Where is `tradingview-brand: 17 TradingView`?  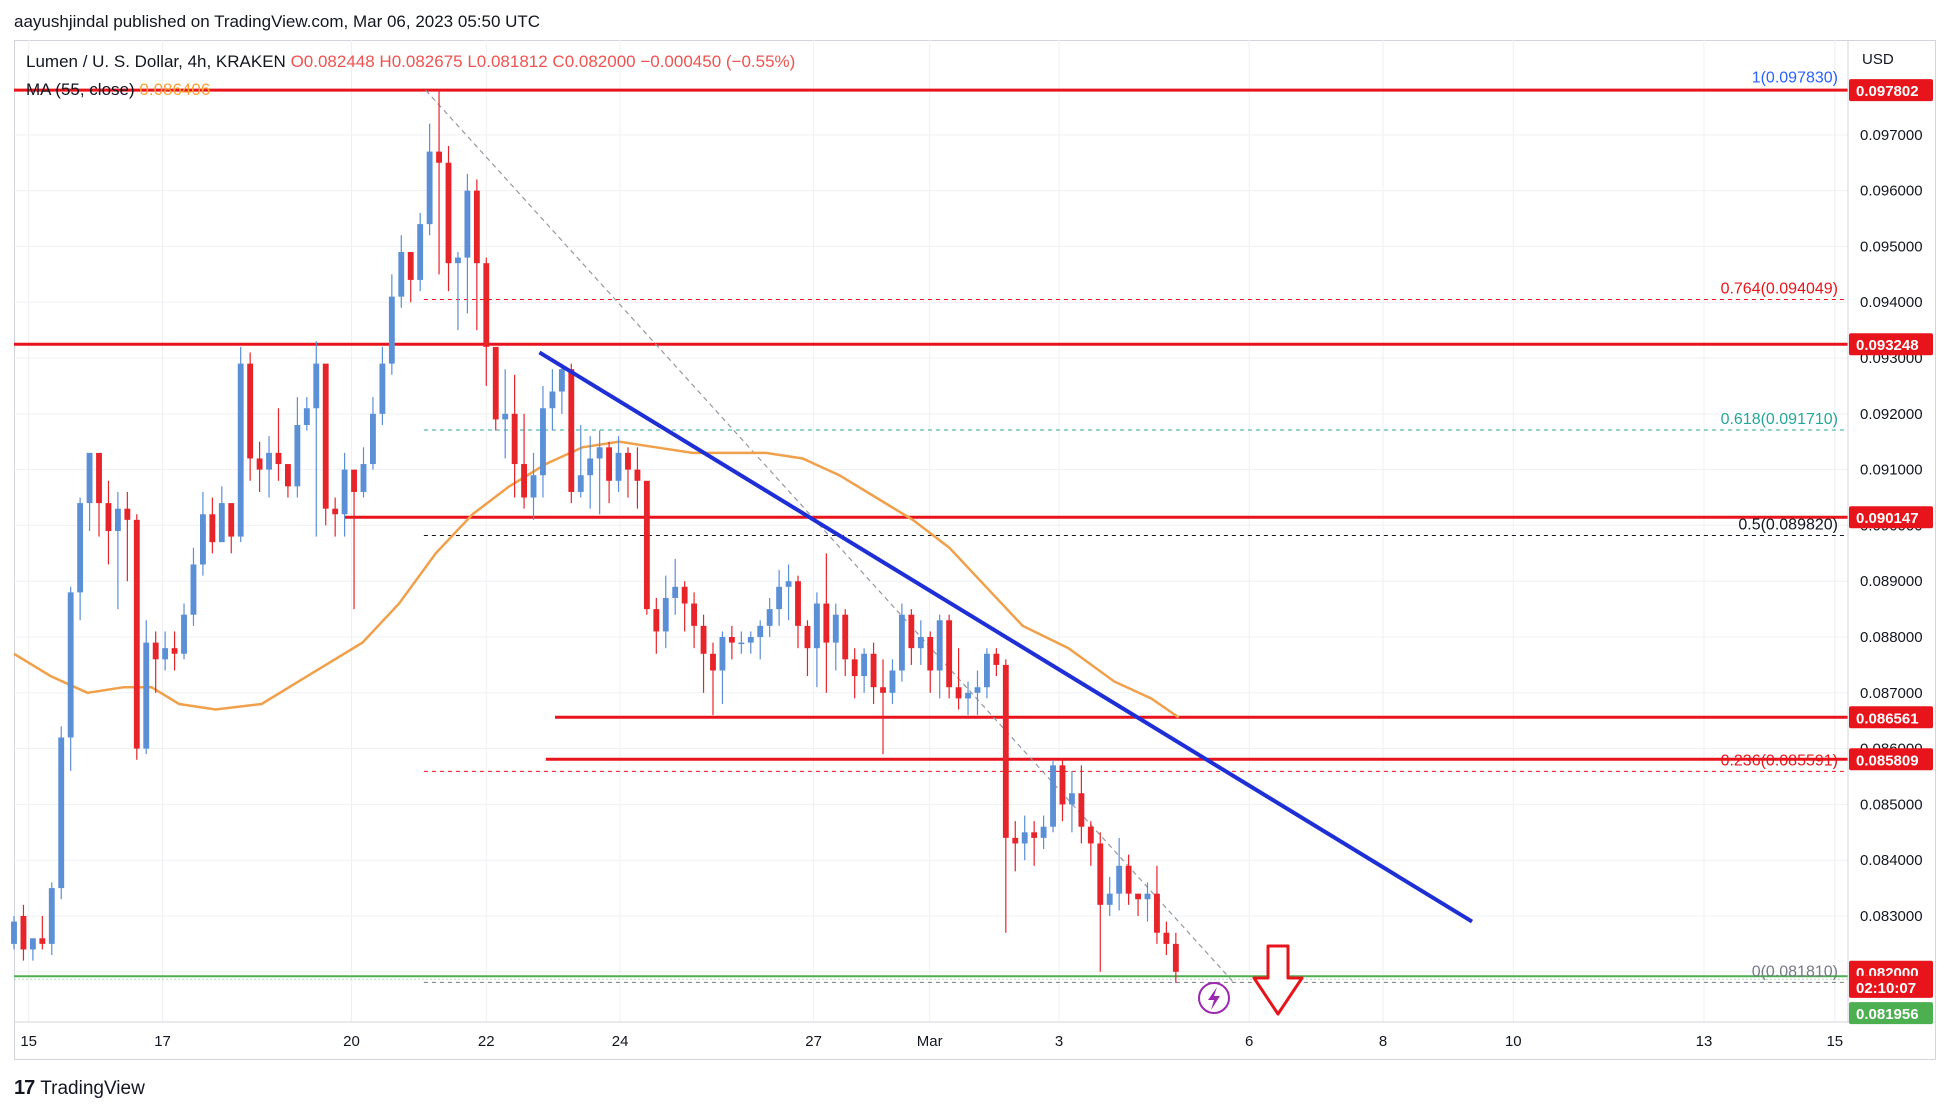 tradingview-brand: 17 TradingView is located at coordinates (79, 1088).